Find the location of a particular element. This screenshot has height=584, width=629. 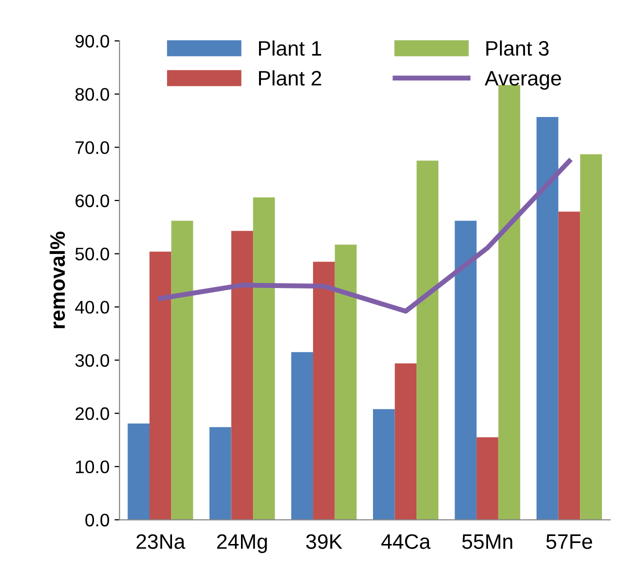

y-tick-label: 30.0 is located at coordinates (92, 360).